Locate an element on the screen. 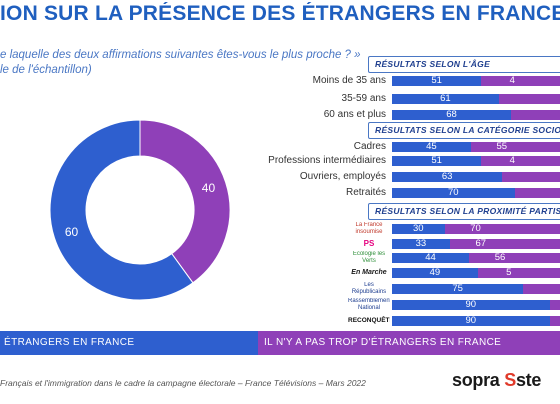 Image resolution: width=560 pixels, height=404 pixels. bar-value-b: 56 is located at coordinates (500, 258).